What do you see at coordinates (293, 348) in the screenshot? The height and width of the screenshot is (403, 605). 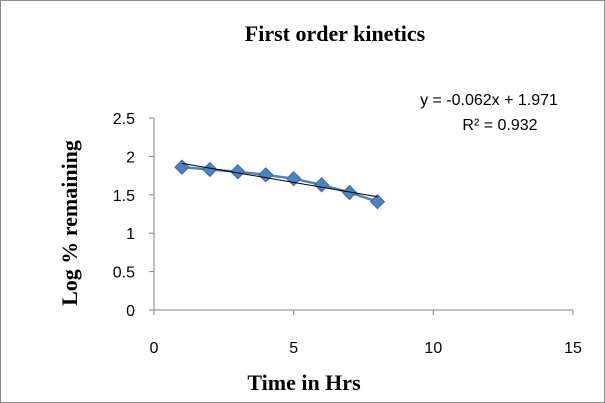 I see `x-tick-label: 5` at bounding box center [293, 348].